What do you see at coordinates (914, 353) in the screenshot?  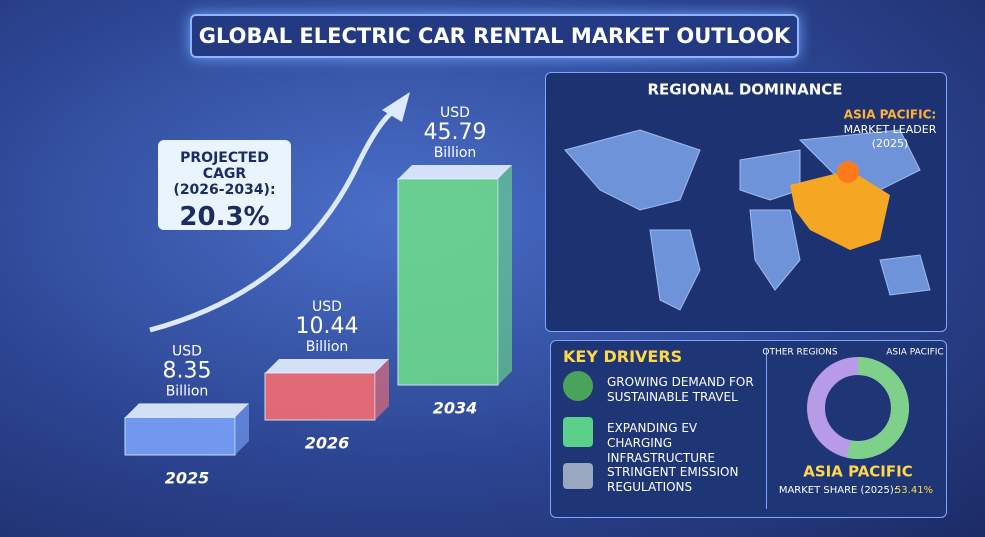 I see `leader-label: ASIA PACIFIC` at bounding box center [914, 353].